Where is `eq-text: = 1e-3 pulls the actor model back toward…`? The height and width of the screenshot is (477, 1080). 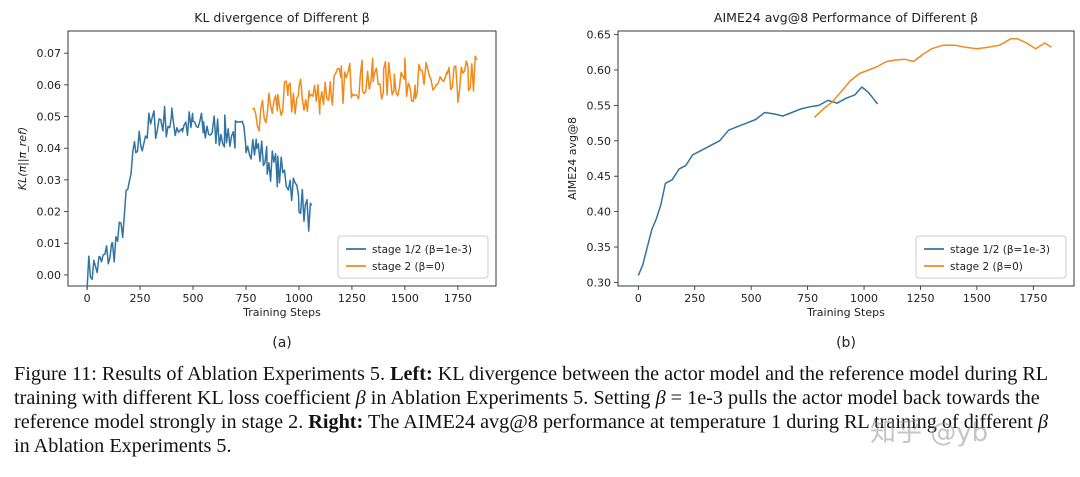
eq-text: = 1e-3 pulls the actor model back toward… is located at coordinates (527, 410).